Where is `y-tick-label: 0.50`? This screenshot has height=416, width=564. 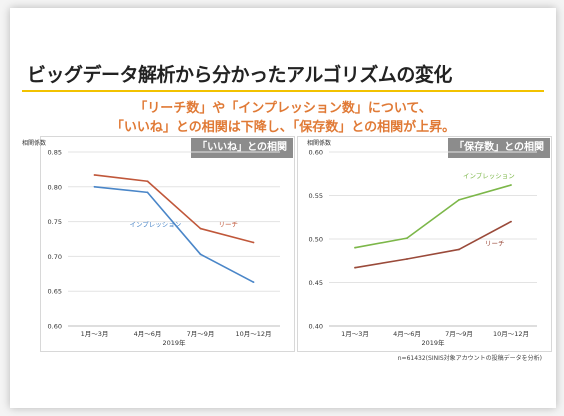 y-tick-label: 0.50 is located at coordinates (316, 240).